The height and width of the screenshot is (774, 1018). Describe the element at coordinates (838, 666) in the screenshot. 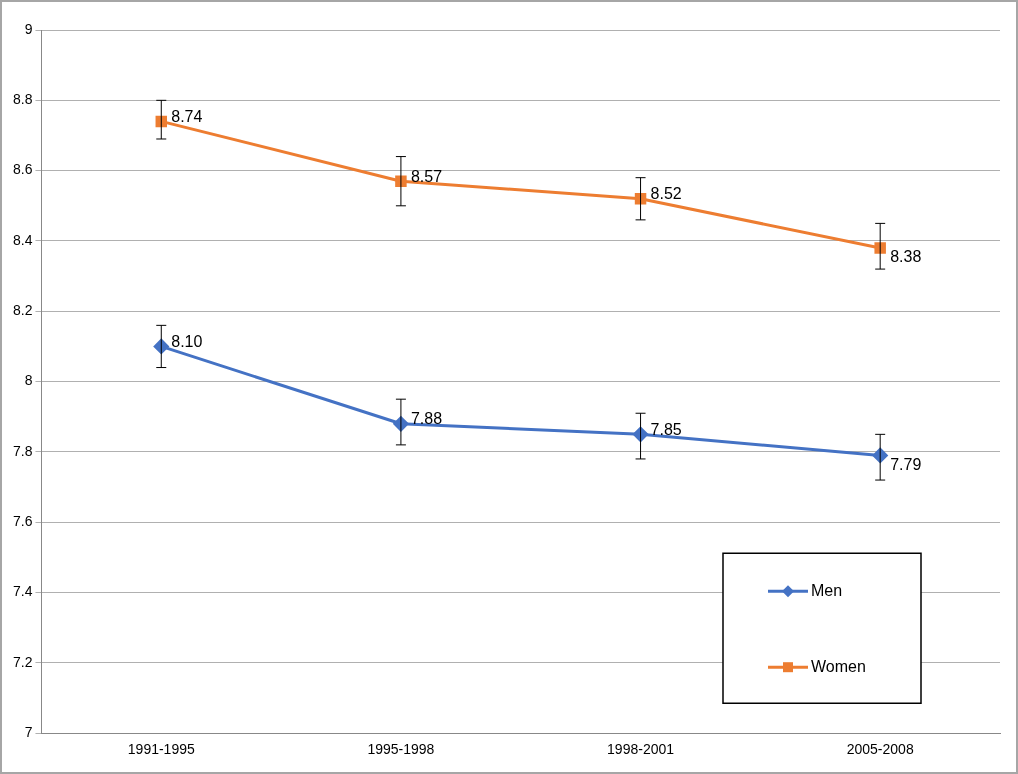

I see `legend-label: Women` at that location.